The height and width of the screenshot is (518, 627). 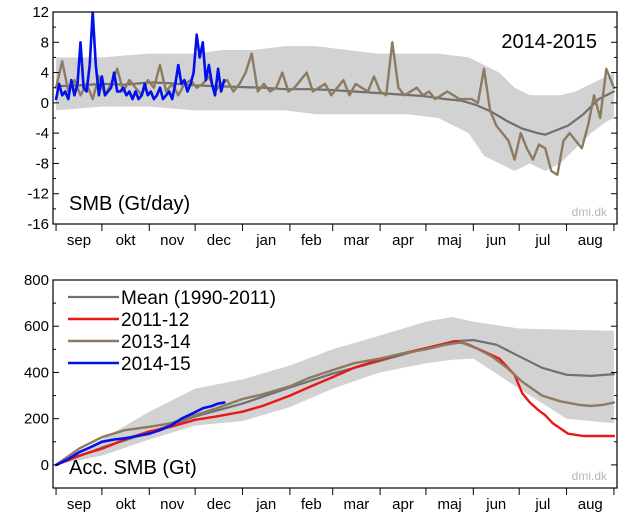 I want to click on y-tick-label: -16, so click(x=38, y=224).